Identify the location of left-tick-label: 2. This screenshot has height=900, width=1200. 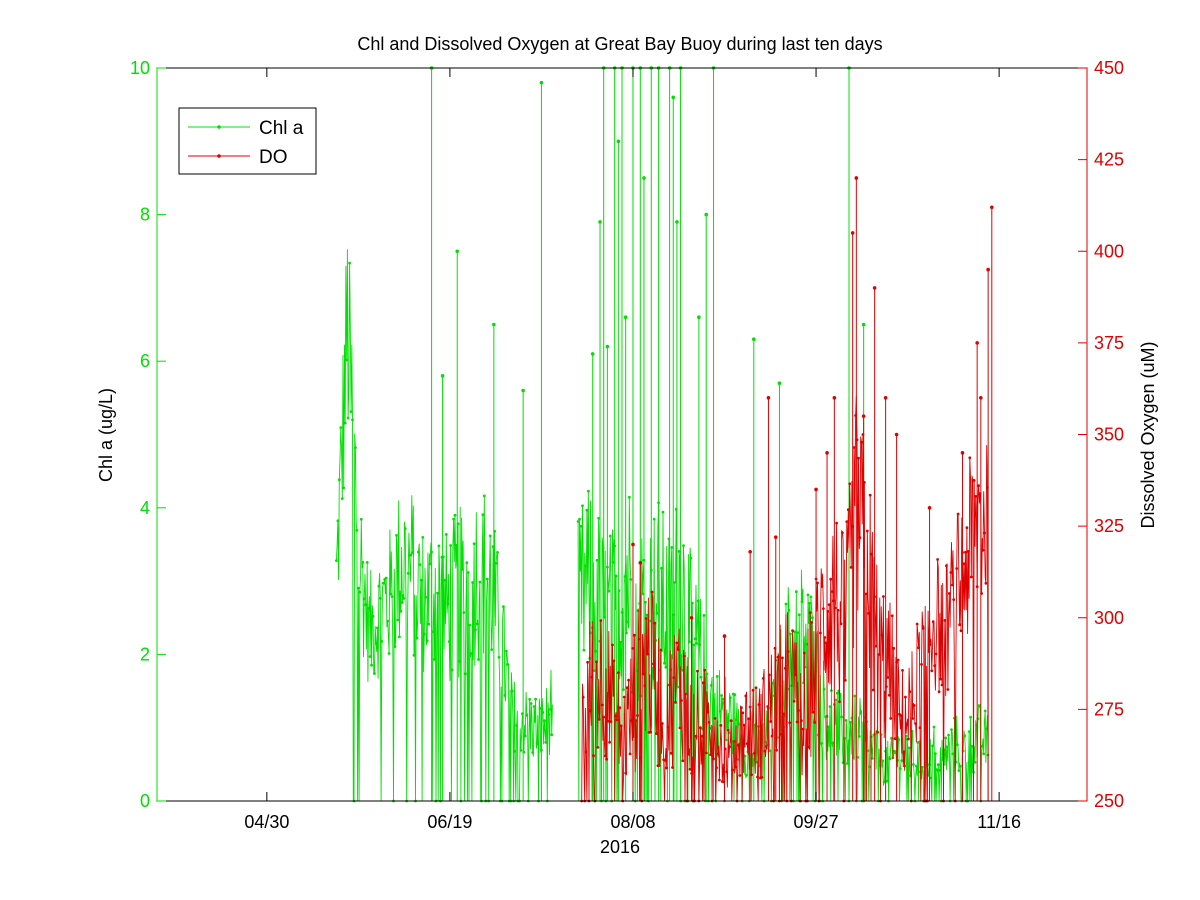
(145, 654).